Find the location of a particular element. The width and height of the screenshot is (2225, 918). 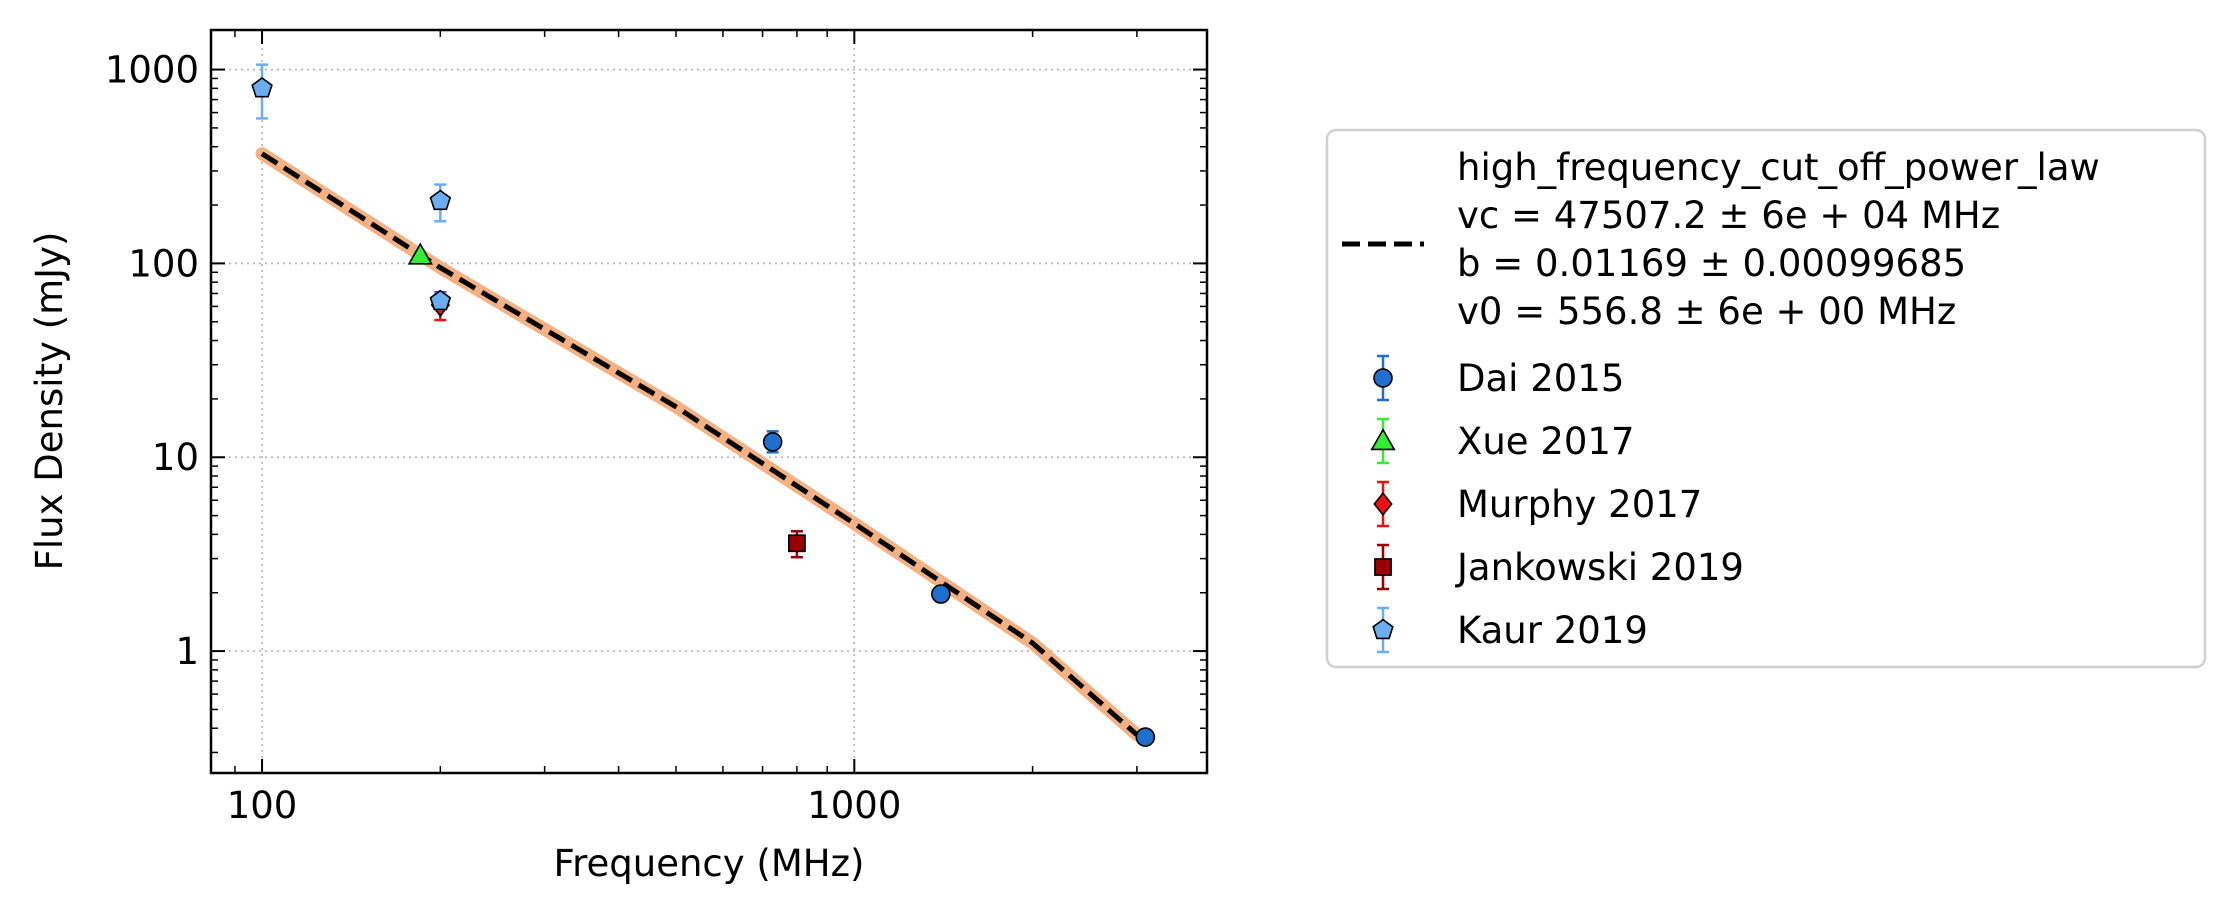

x-axis-label: Frequency (MHz) is located at coordinates (709, 863).